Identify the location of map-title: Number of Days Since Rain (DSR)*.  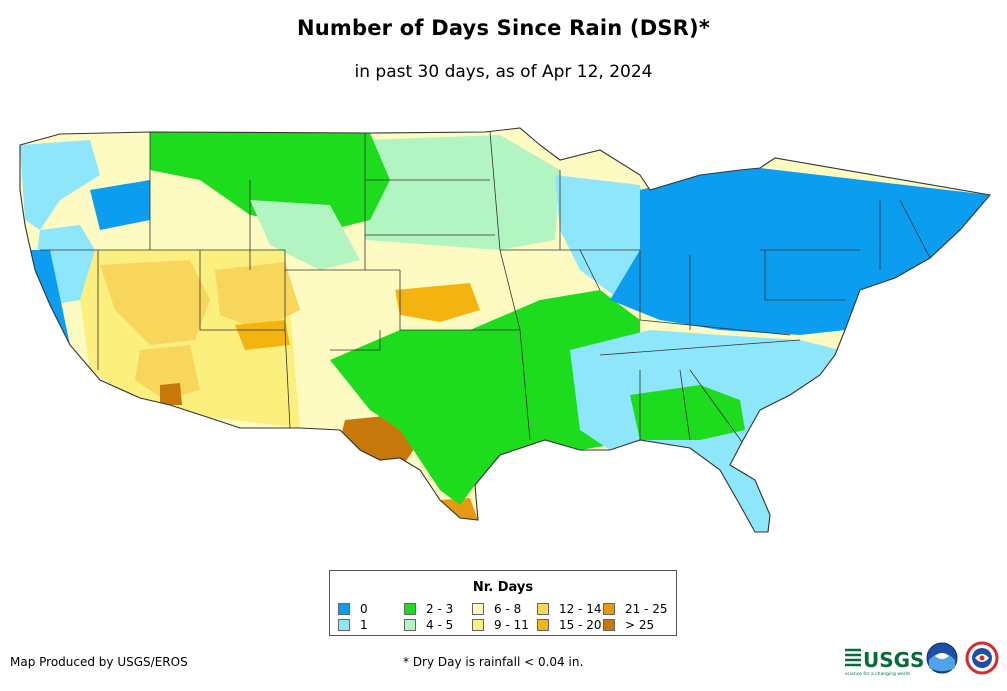
(503, 28).